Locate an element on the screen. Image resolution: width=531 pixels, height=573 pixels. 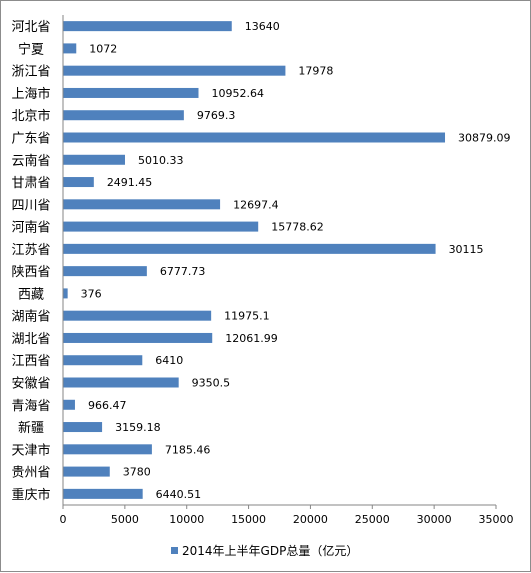
value-label: 13640 is located at coordinates (262, 26).